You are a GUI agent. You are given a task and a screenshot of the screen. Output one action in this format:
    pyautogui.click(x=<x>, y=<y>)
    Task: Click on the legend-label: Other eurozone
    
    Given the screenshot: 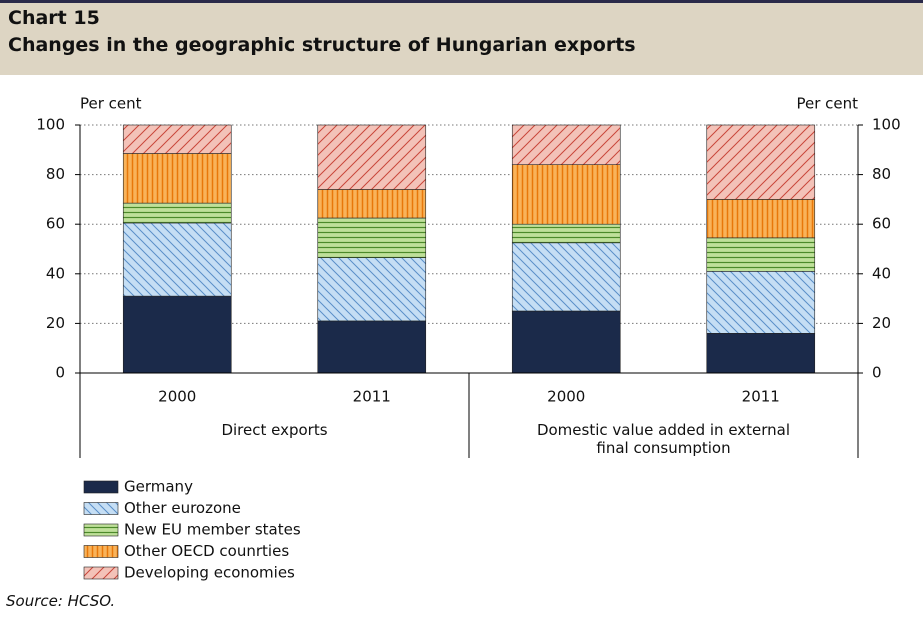 What is the action you would take?
    pyautogui.click(x=182, y=508)
    